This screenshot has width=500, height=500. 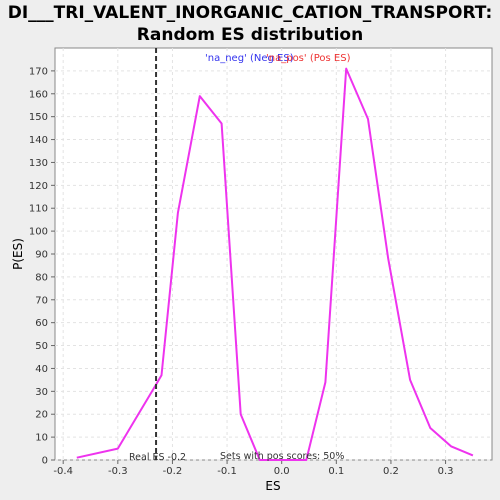 I want to click on y-tick-label: 70, so click(x=41, y=300).